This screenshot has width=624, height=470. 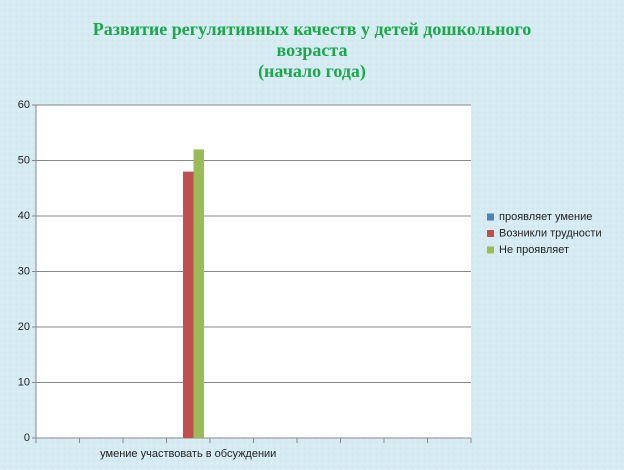 What do you see at coordinates (312, 50) in the screenshot?
I see `chart-title: возраста` at bounding box center [312, 50].